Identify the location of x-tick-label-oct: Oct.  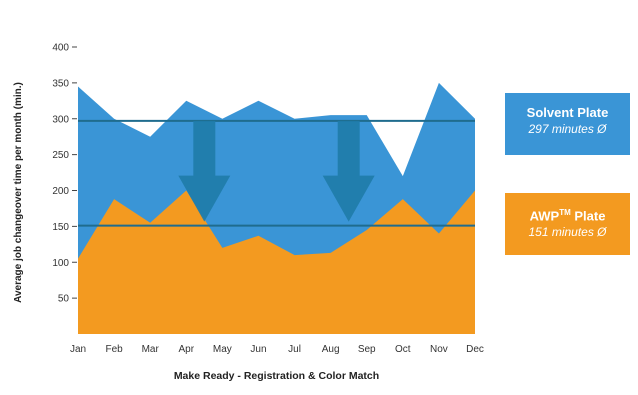
(403, 349).